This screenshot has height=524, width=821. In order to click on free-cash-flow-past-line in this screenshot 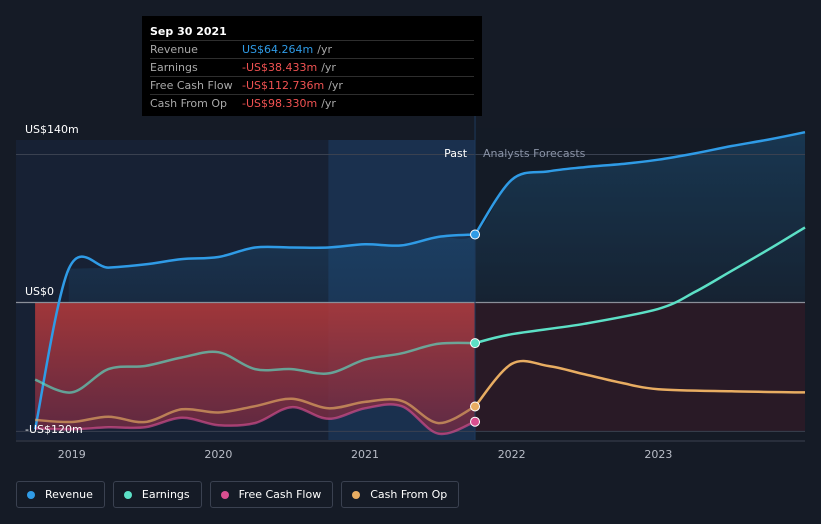, I will do `click(255, 419)`.